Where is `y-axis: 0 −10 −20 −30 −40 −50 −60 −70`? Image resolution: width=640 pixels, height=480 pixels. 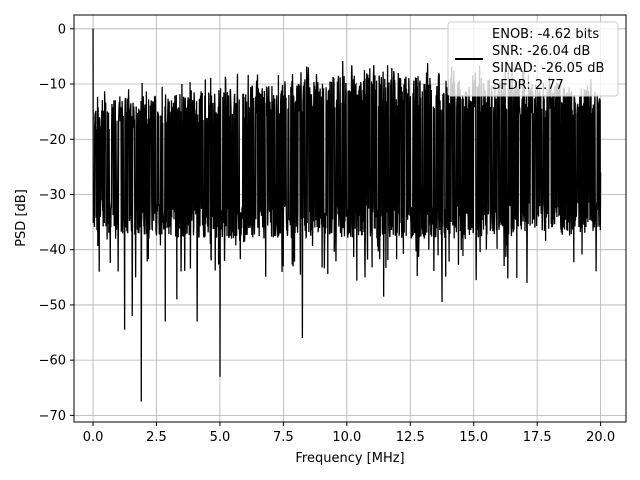
y-axis: 0 −10 −20 −30 −40 −50 −60 −70 is located at coordinates (56, 223).